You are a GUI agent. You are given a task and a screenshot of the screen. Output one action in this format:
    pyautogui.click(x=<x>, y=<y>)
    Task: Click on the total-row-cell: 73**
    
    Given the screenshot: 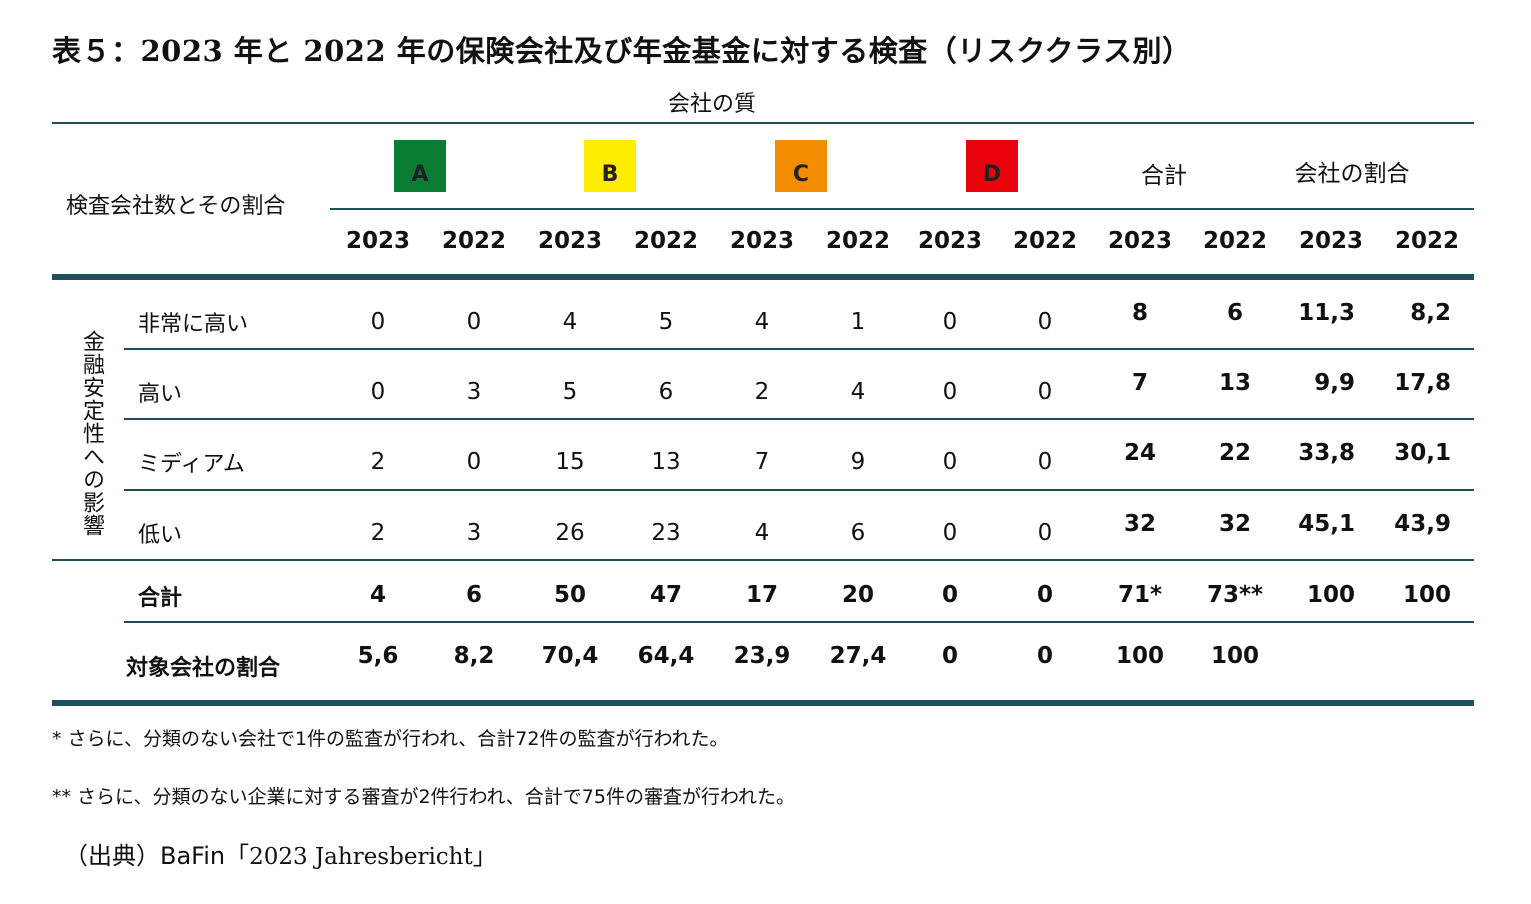 What is the action you would take?
    pyautogui.click(x=1235, y=595)
    